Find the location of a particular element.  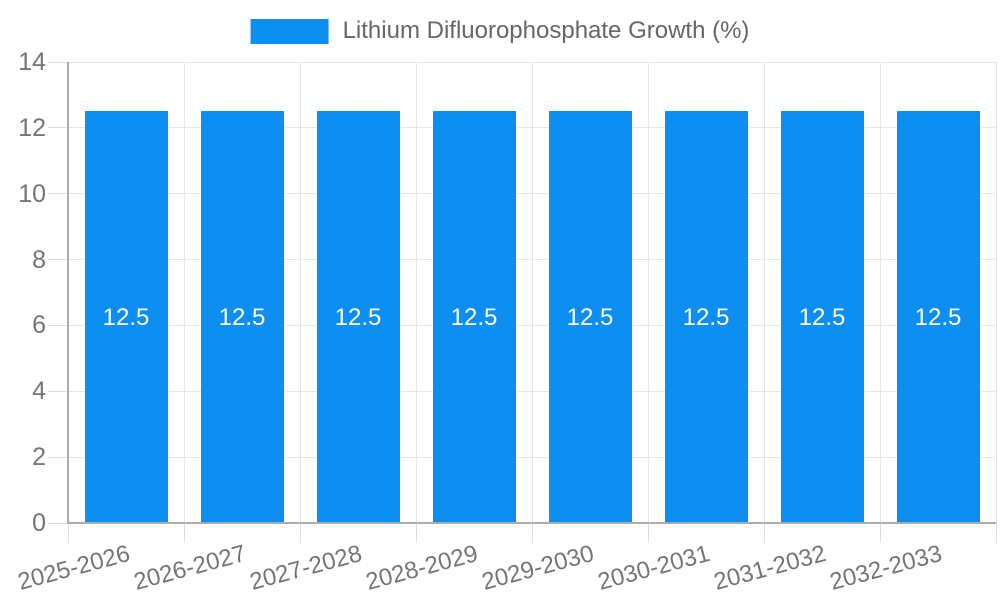

x-axis-label: 2032-2033 is located at coordinates (886, 568).